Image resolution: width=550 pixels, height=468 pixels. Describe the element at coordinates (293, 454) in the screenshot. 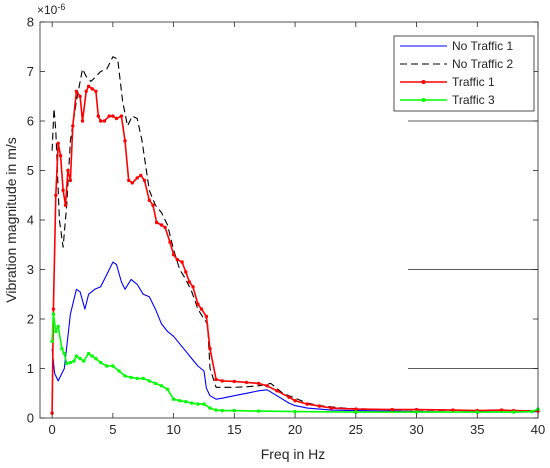

I see `x-axis-title: Freq in Hz` at that location.